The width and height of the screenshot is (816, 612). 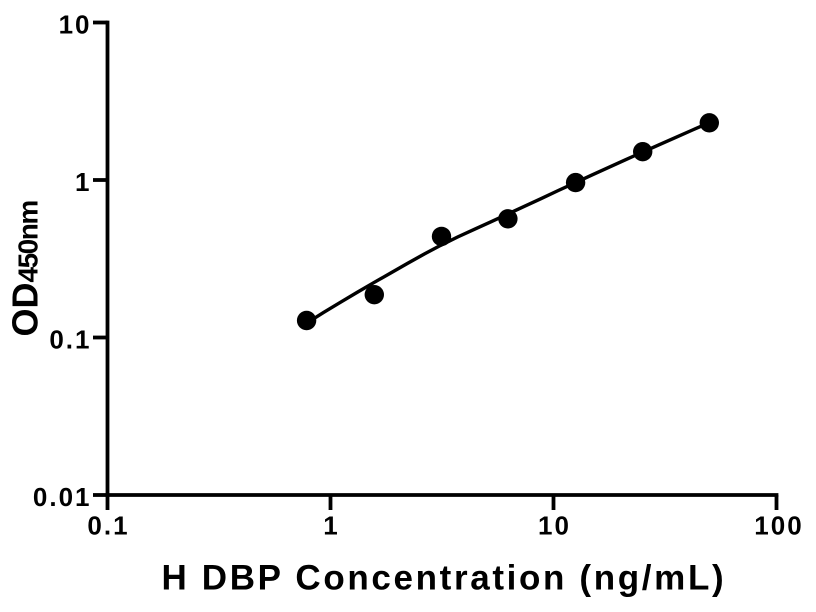 What do you see at coordinates (444, 578) in the screenshot?
I see `svg-text: H DBP Concentration (ng/mL)` at bounding box center [444, 578].